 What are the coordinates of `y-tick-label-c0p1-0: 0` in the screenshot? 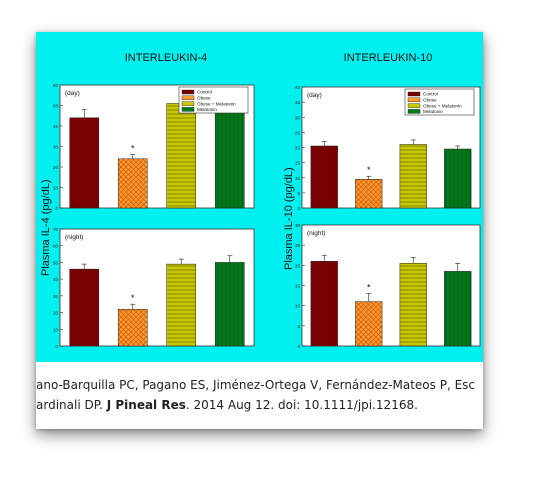 It's located at (56, 346).